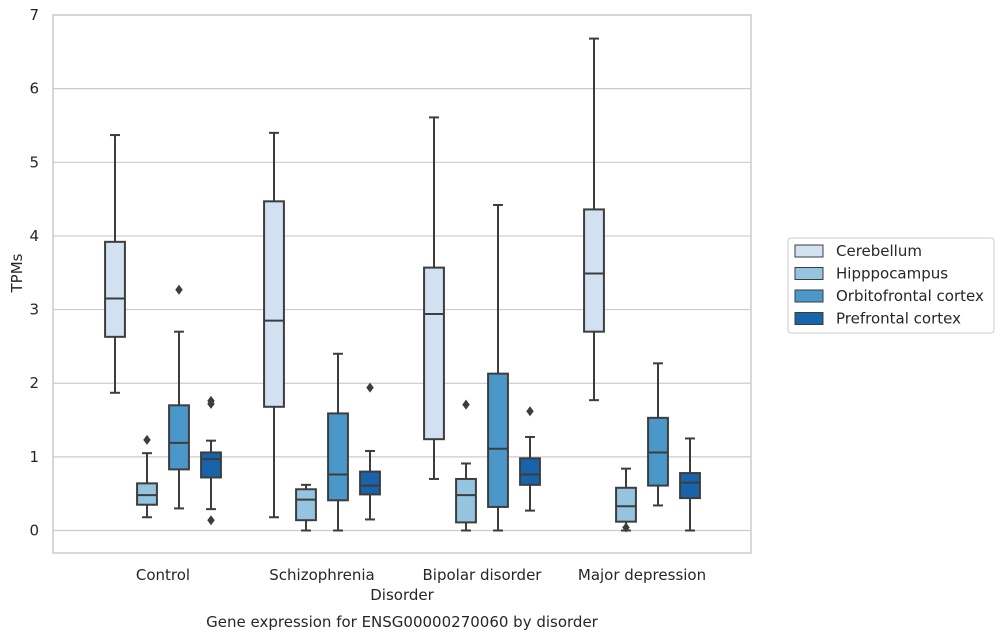 The width and height of the screenshot is (1003, 644). What do you see at coordinates (898, 319) in the screenshot?
I see `legend-label: Prefrontal cortex` at bounding box center [898, 319].